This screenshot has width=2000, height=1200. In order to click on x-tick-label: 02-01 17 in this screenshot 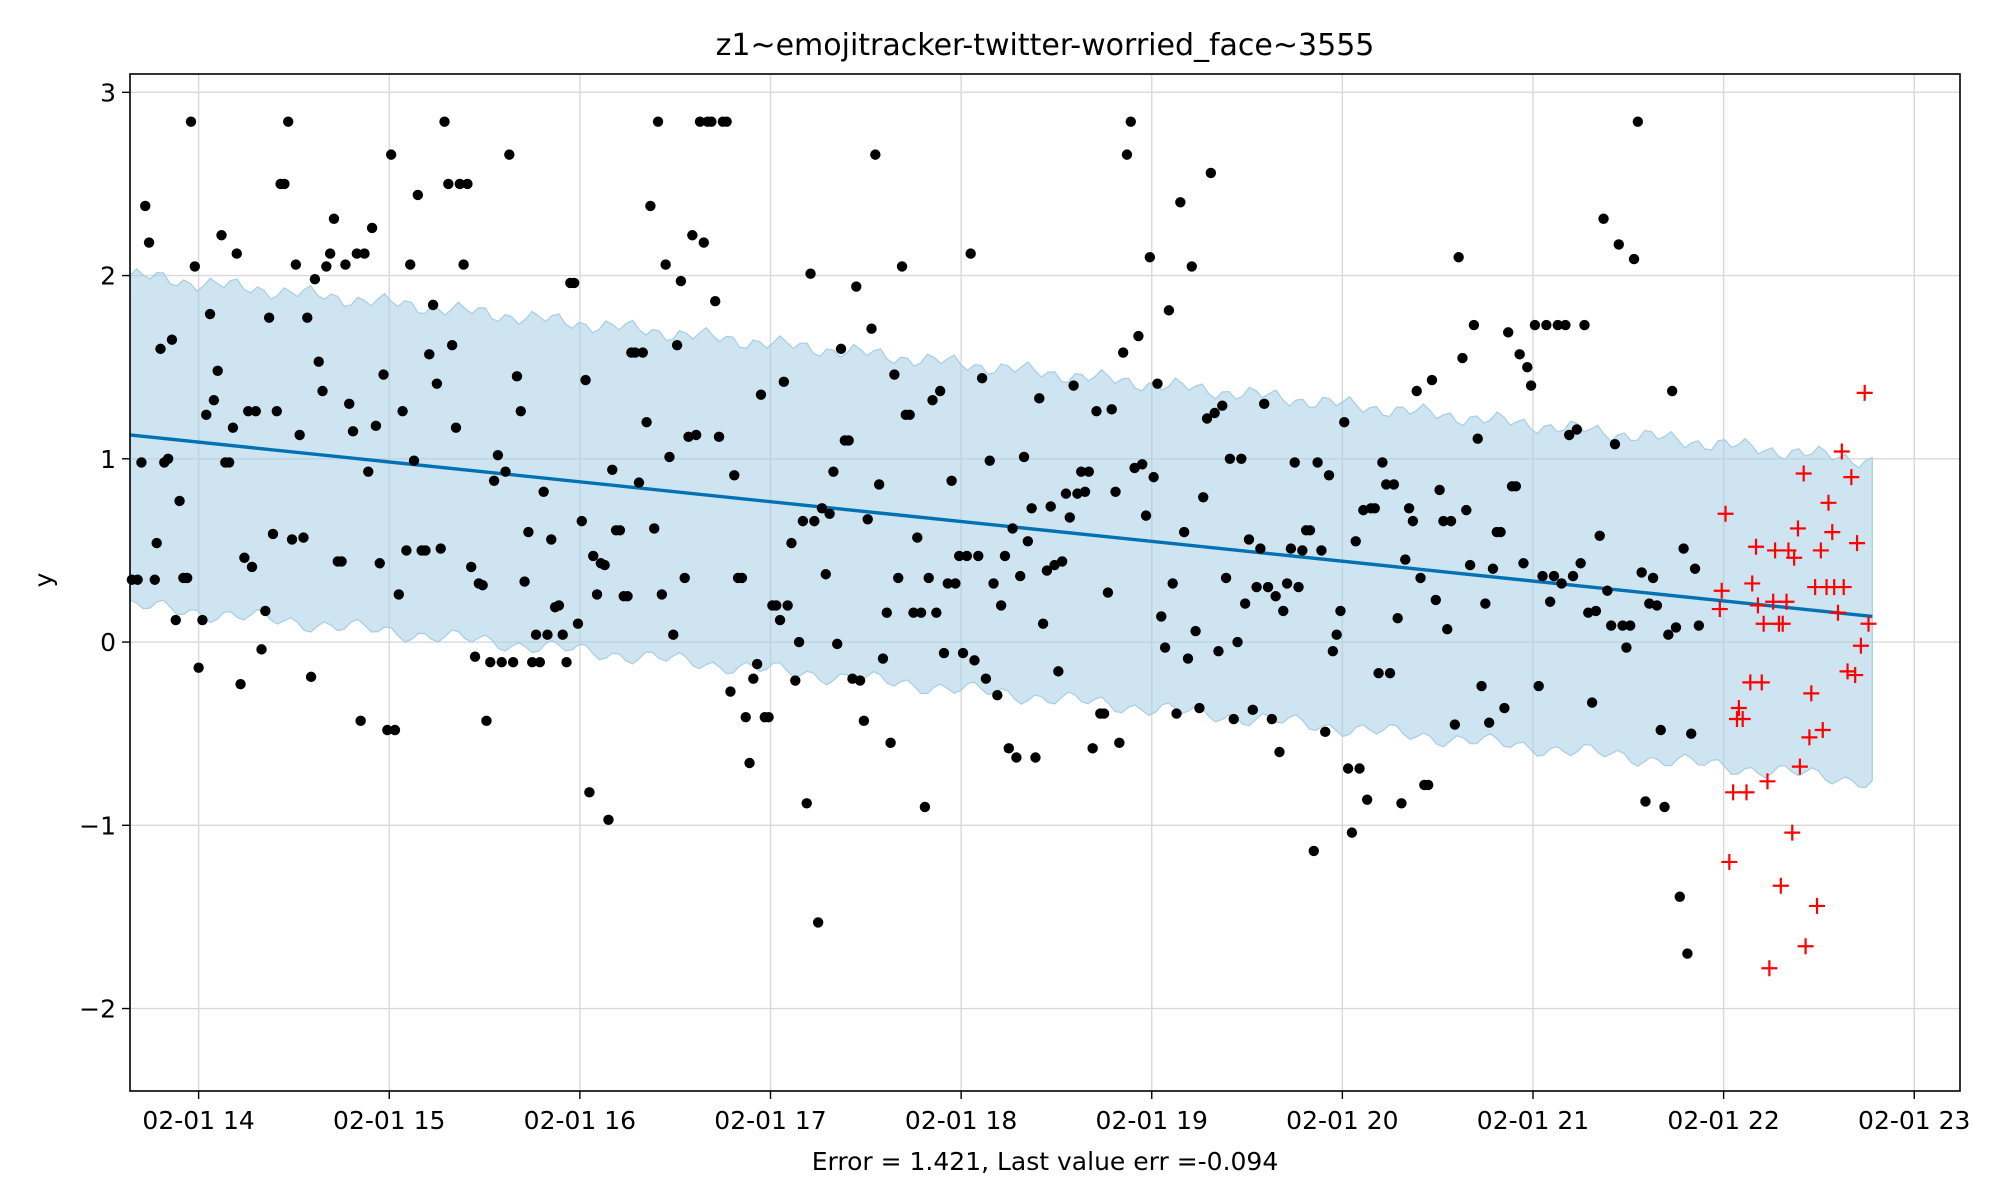, I will do `click(770, 1120)`.